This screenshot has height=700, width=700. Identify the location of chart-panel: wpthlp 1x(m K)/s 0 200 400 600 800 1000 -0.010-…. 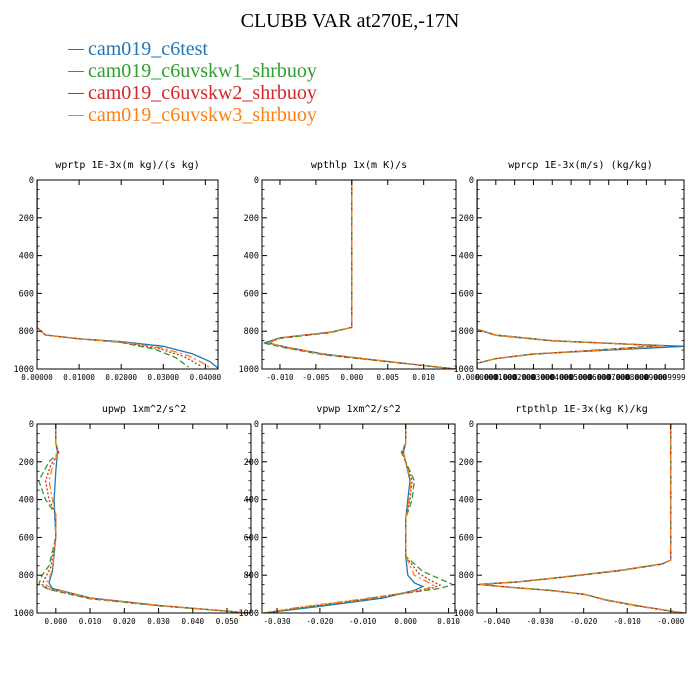
(348, 271).